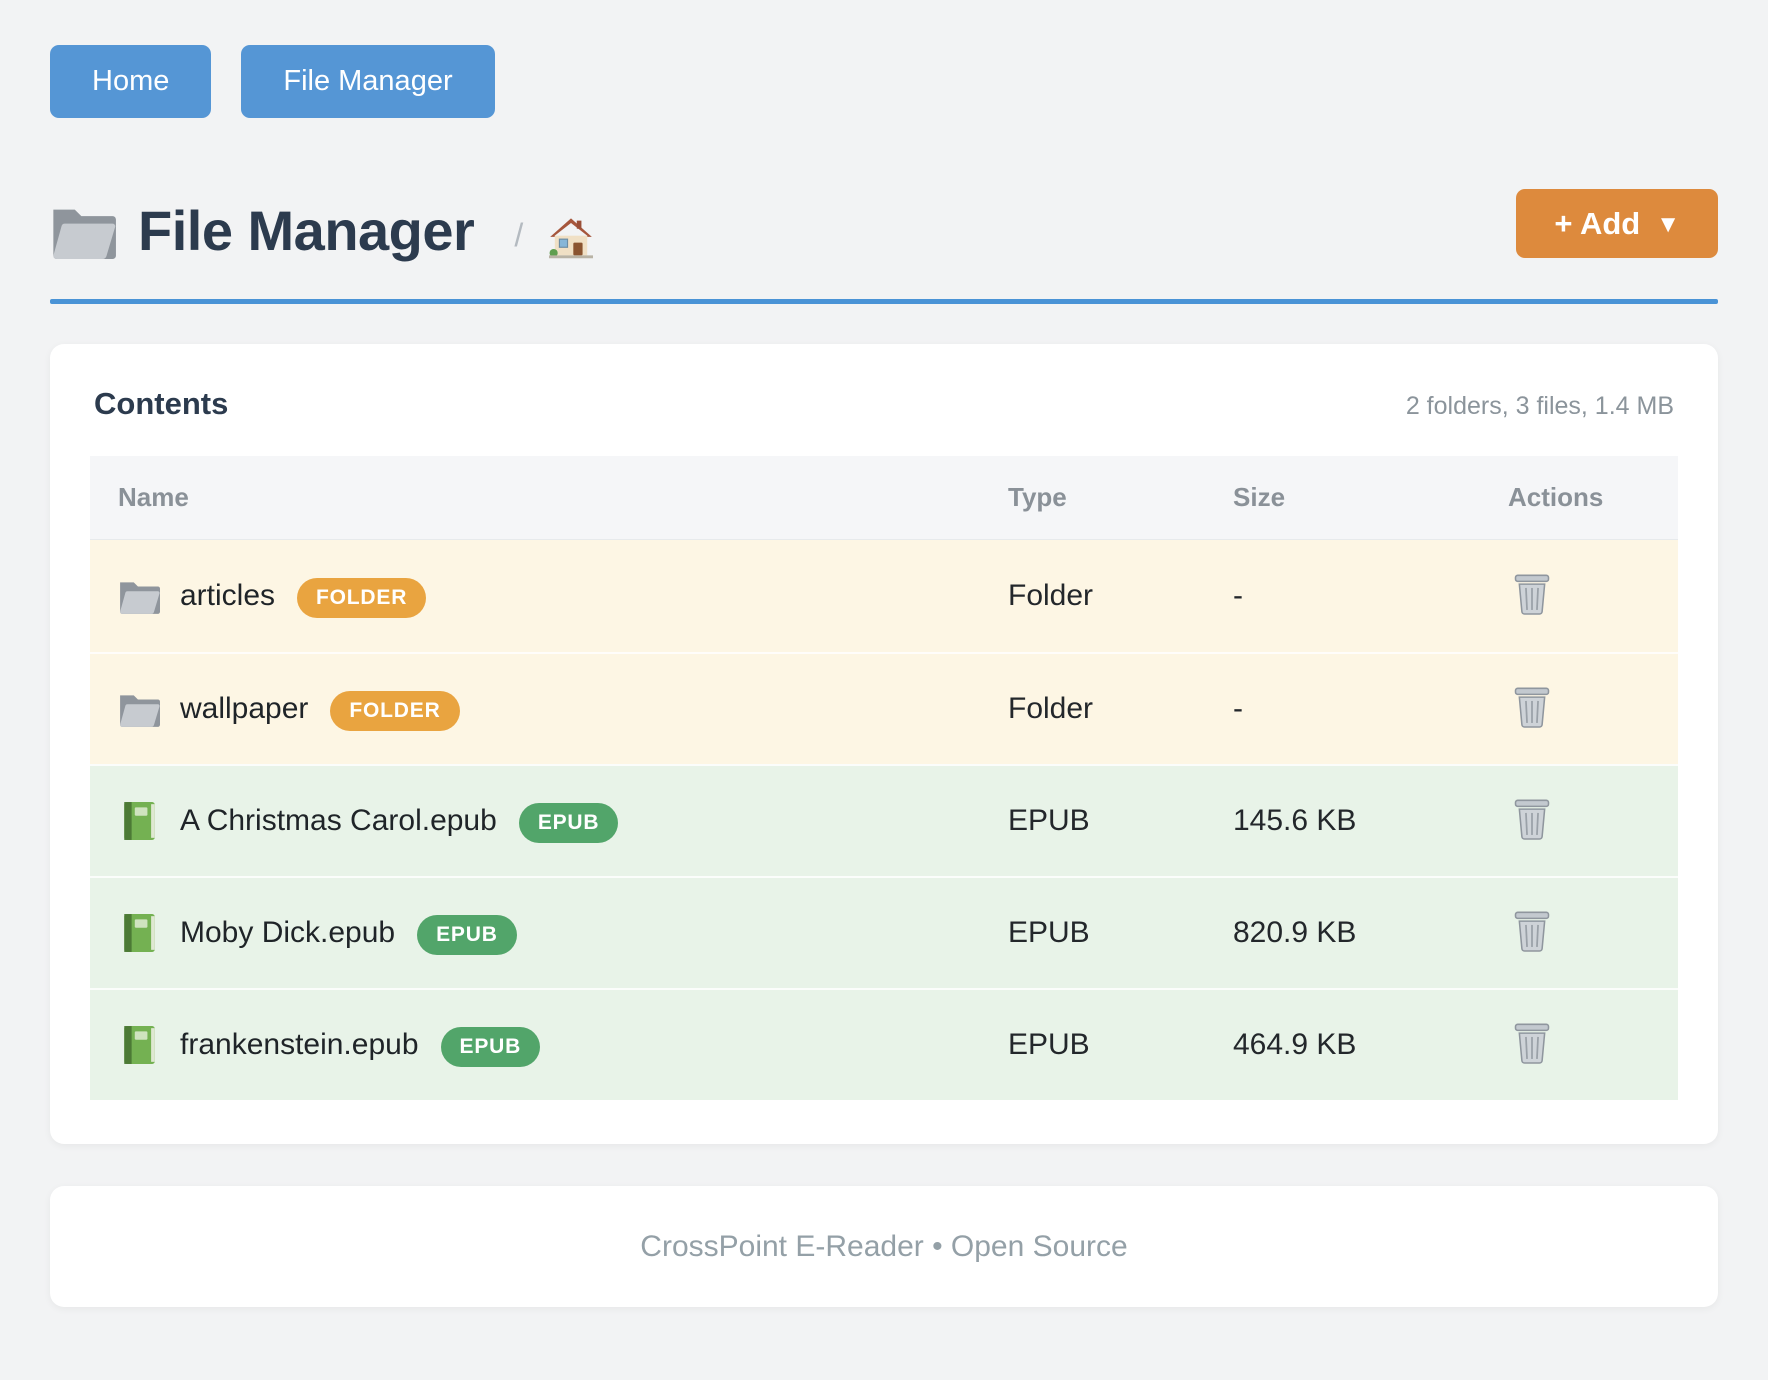  What do you see at coordinates (549, 597) in the screenshot?
I see `name-cell: articles FOLDER` at bounding box center [549, 597].